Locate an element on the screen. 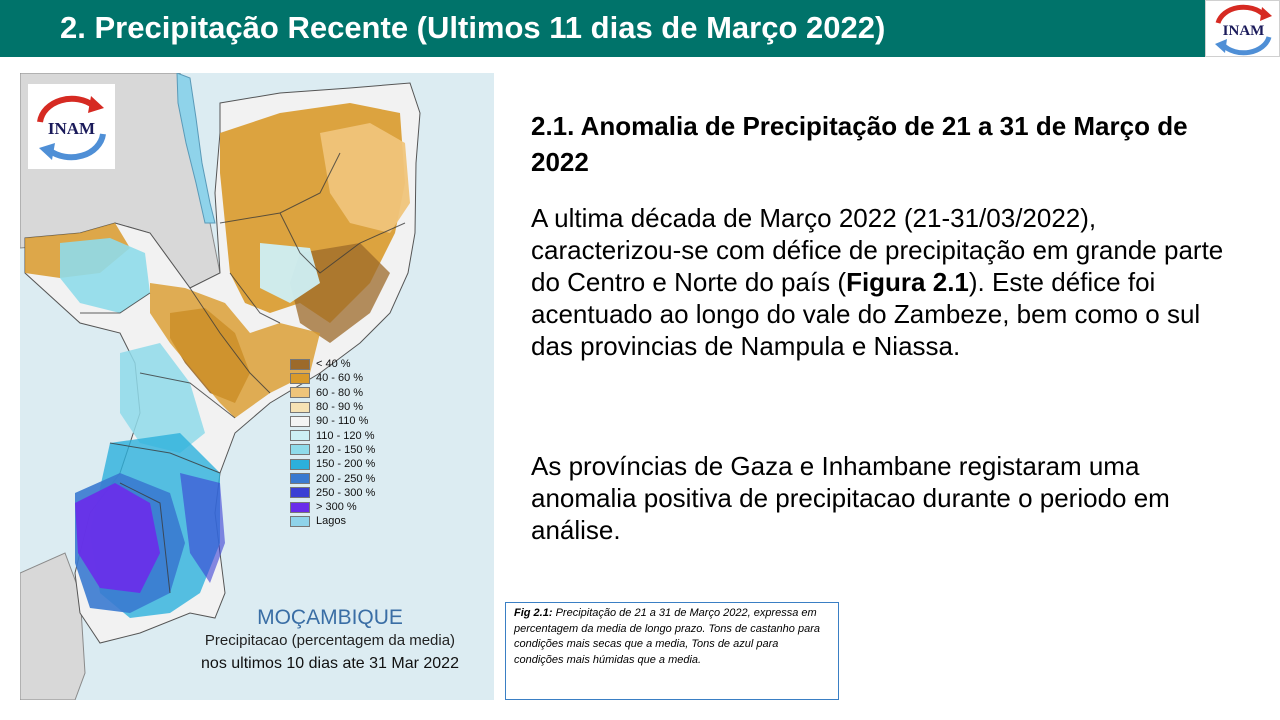 This screenshot has height=720, width=1280. dry-zone-centre is located at coordinates (235, 350).